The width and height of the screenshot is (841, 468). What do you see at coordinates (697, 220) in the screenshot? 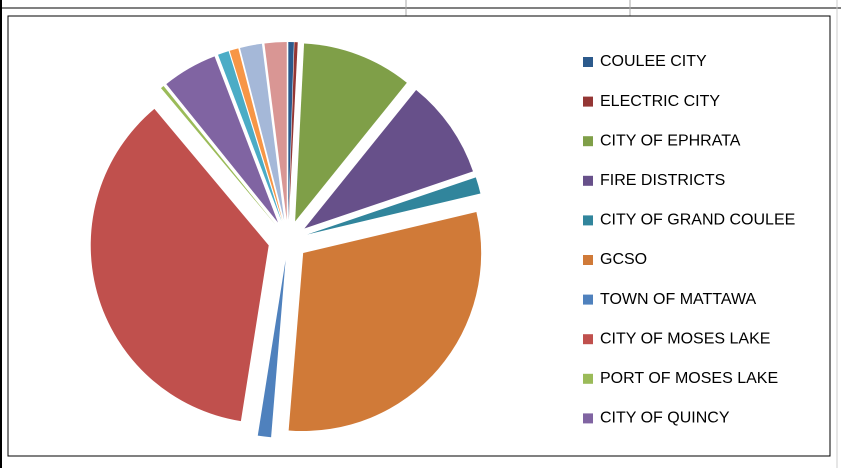
I see `legend-label: CITY OF GRAND COULEE` at bounding box center [697, 220].